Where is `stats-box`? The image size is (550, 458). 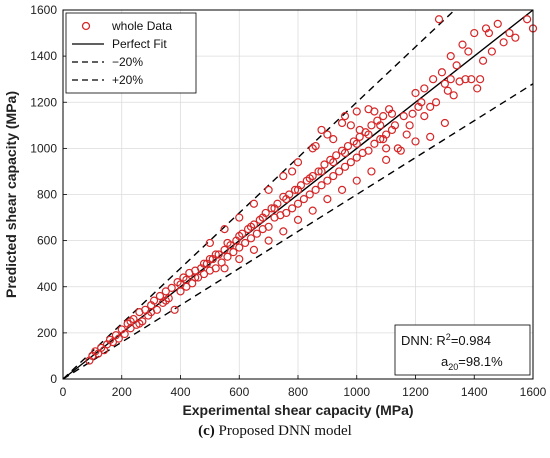
stats-box is located at coordinates (462, 350).